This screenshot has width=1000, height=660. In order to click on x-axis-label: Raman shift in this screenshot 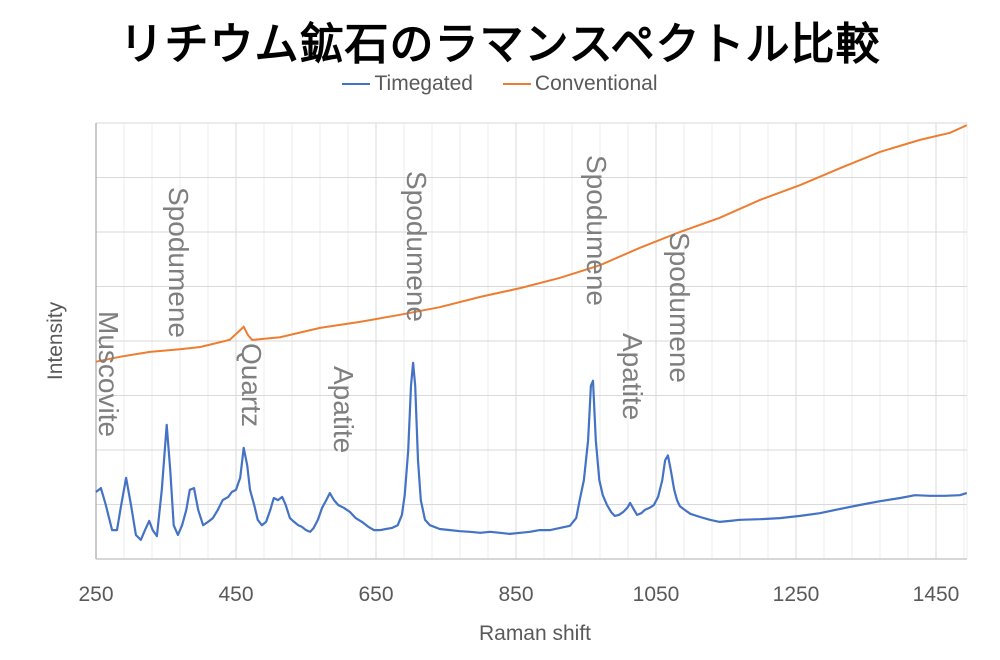, I will do `click(535, 633)`.